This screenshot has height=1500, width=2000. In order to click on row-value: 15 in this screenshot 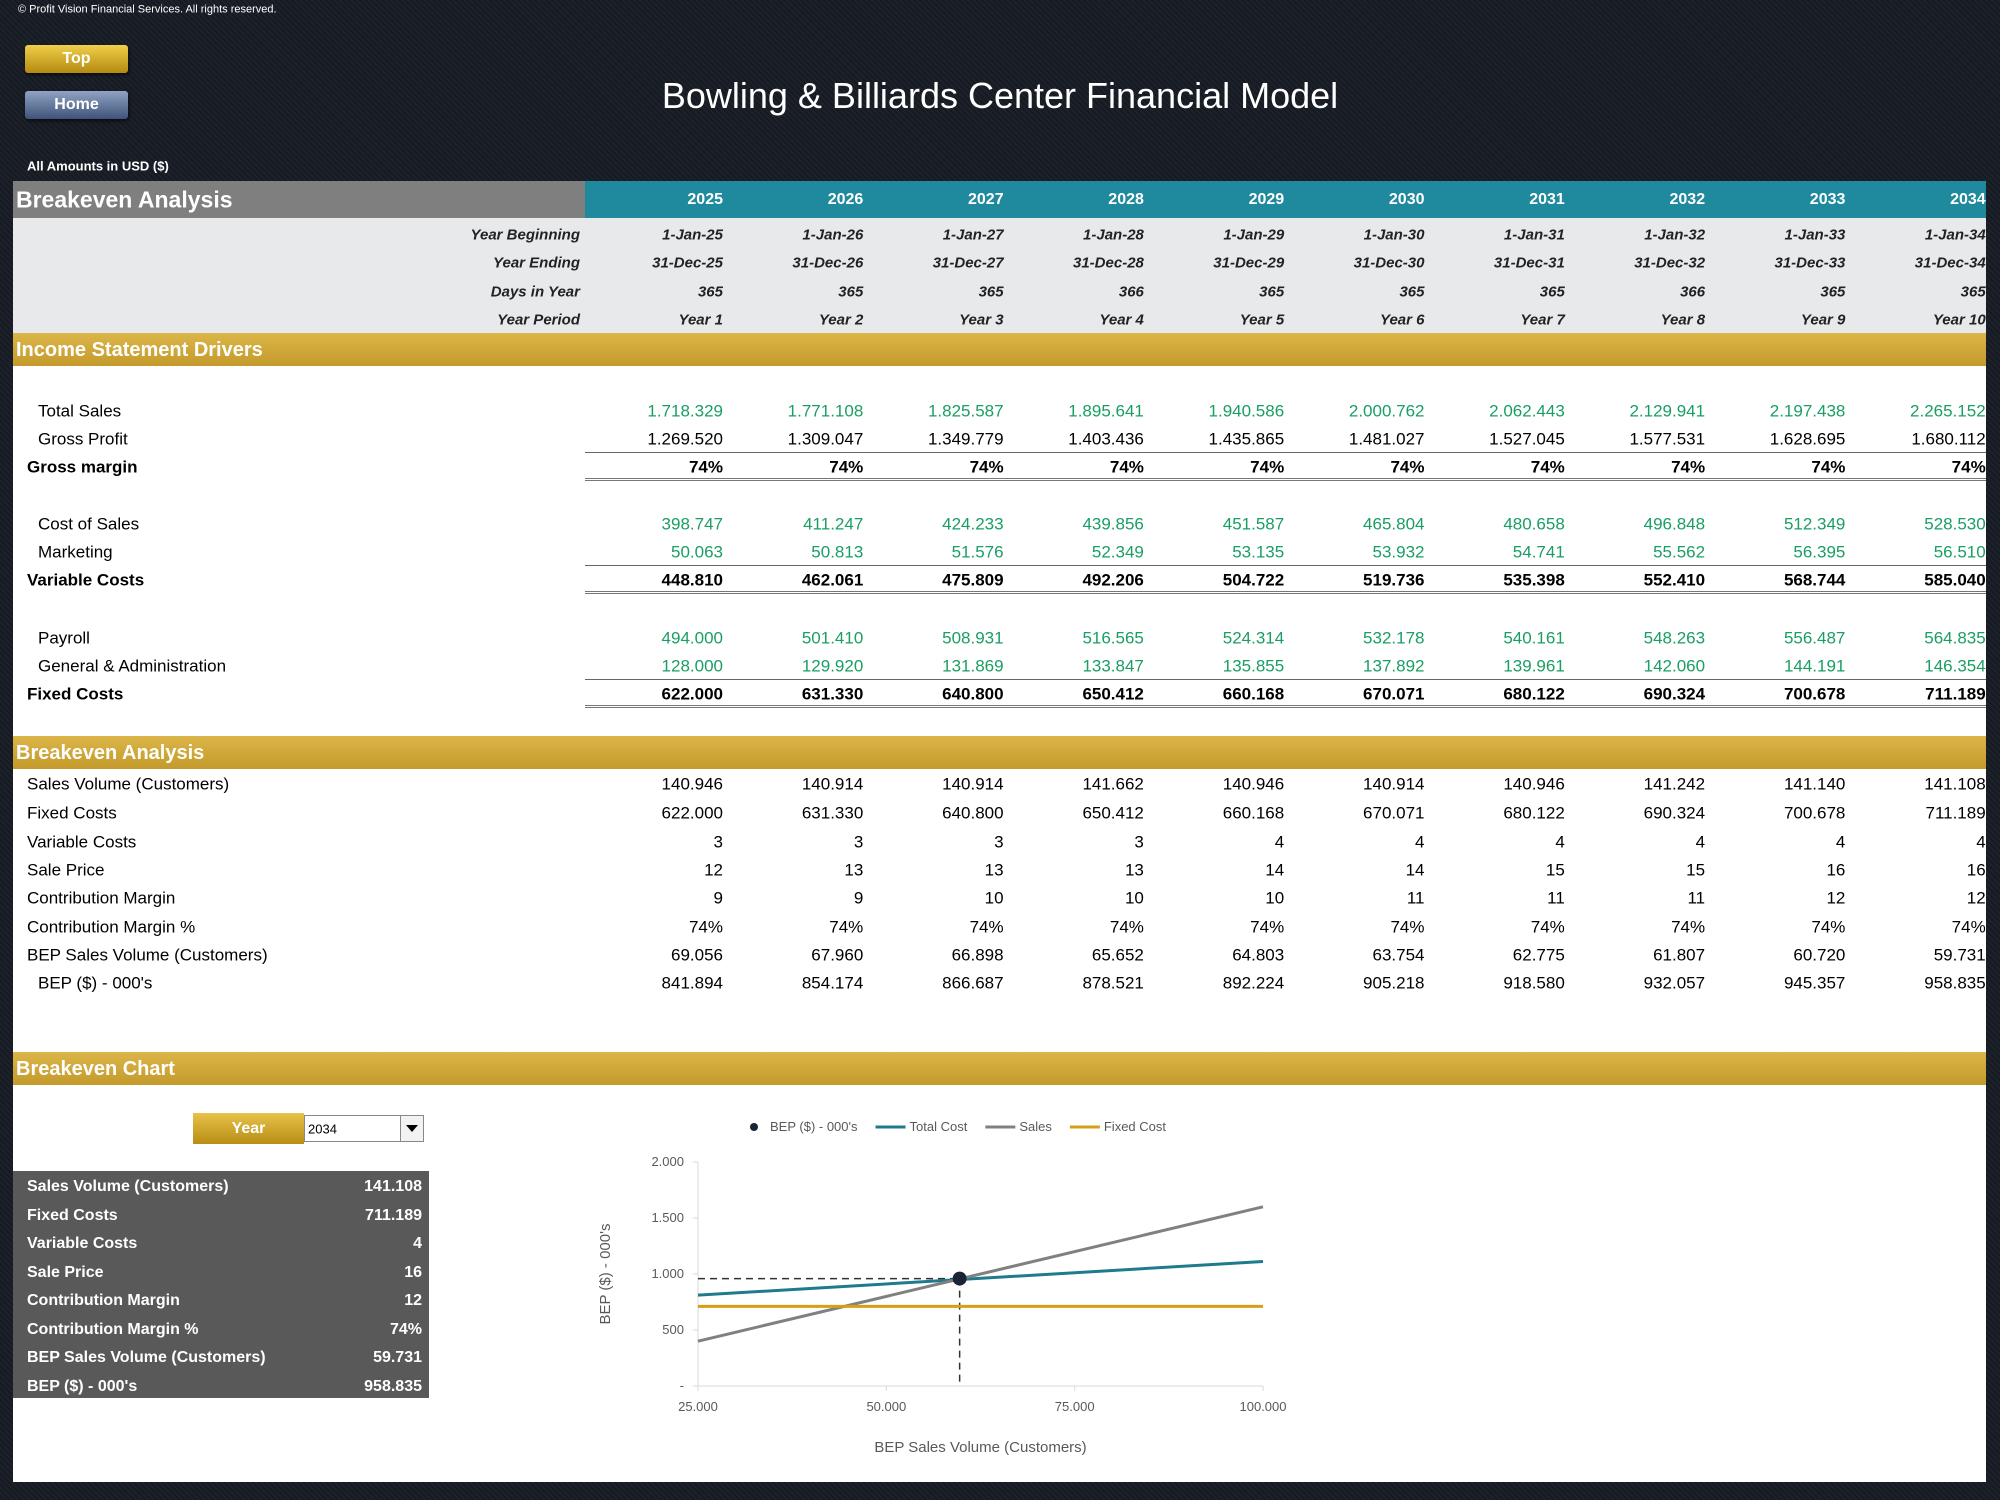, I will do `click(1696, 870)`.